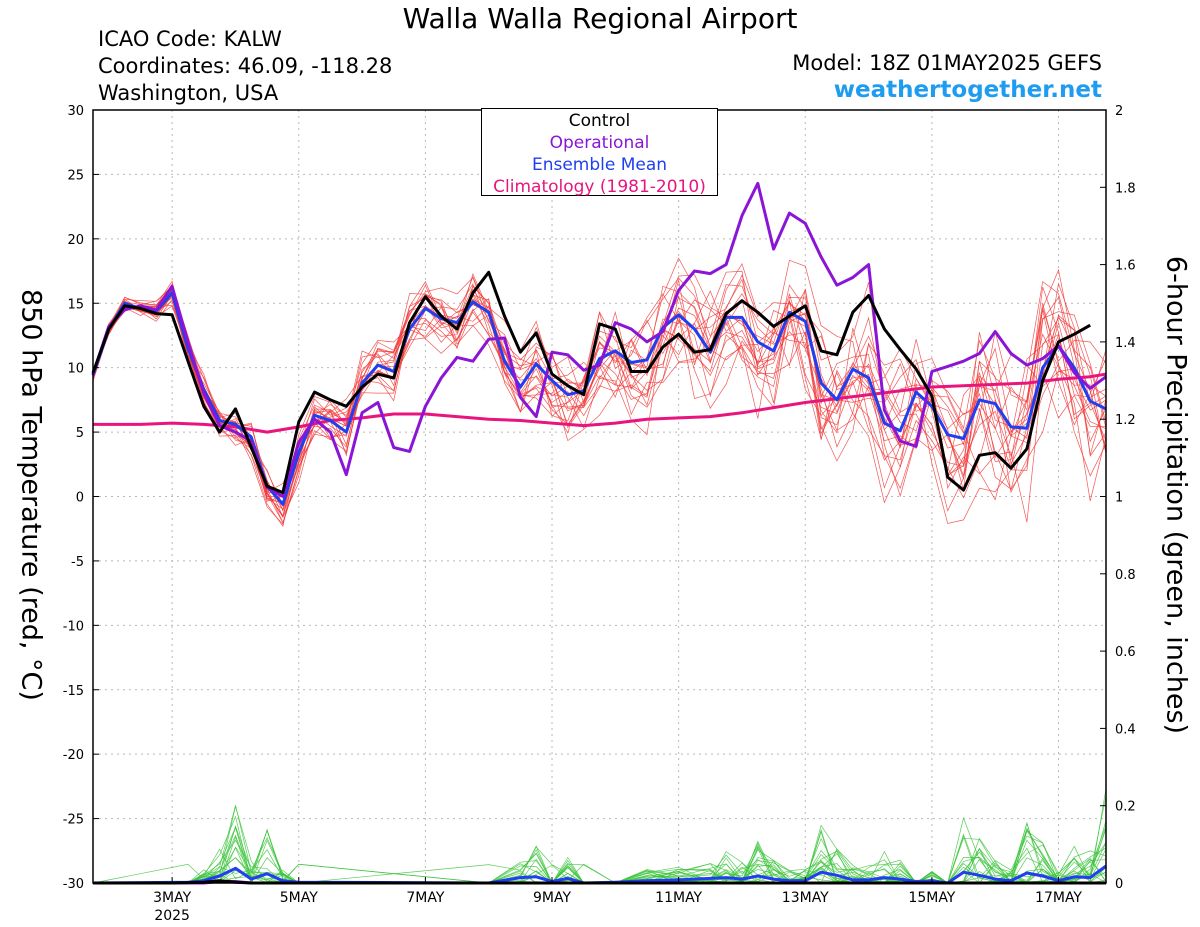 This screenshot has height=927, width=1200. I want to click on y-tick-label-right: 0, so click(1119, 884).